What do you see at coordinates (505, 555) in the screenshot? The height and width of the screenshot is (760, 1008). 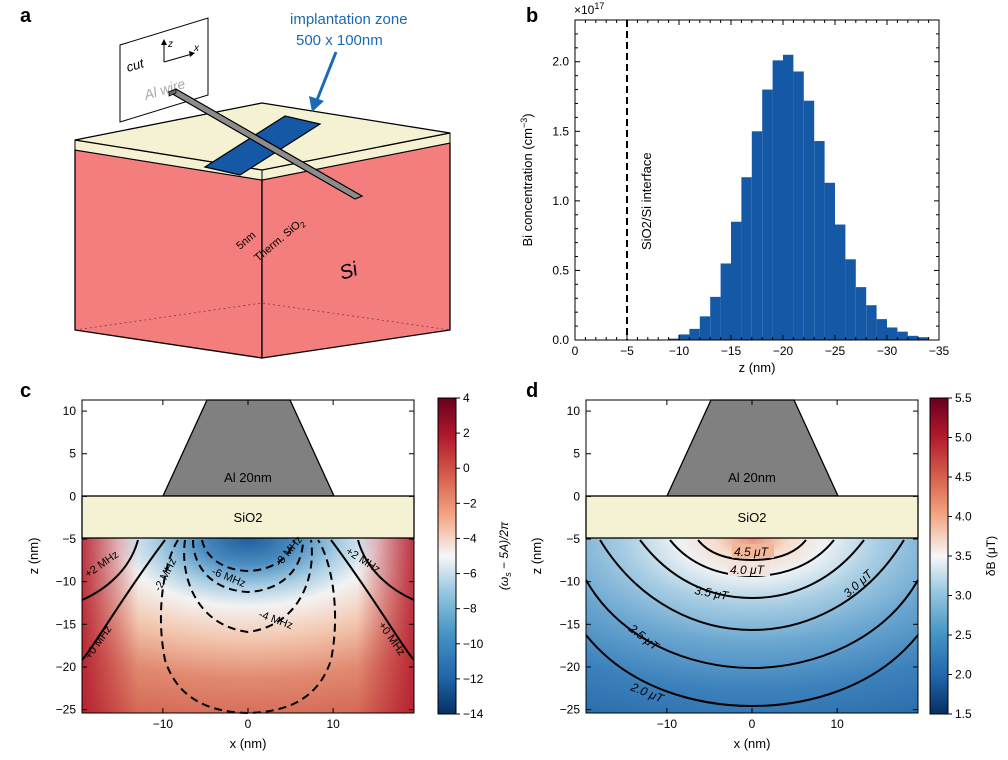 I see `colorbar-label: (ωs − 5A)/2π` at bounding box center [505, 555].